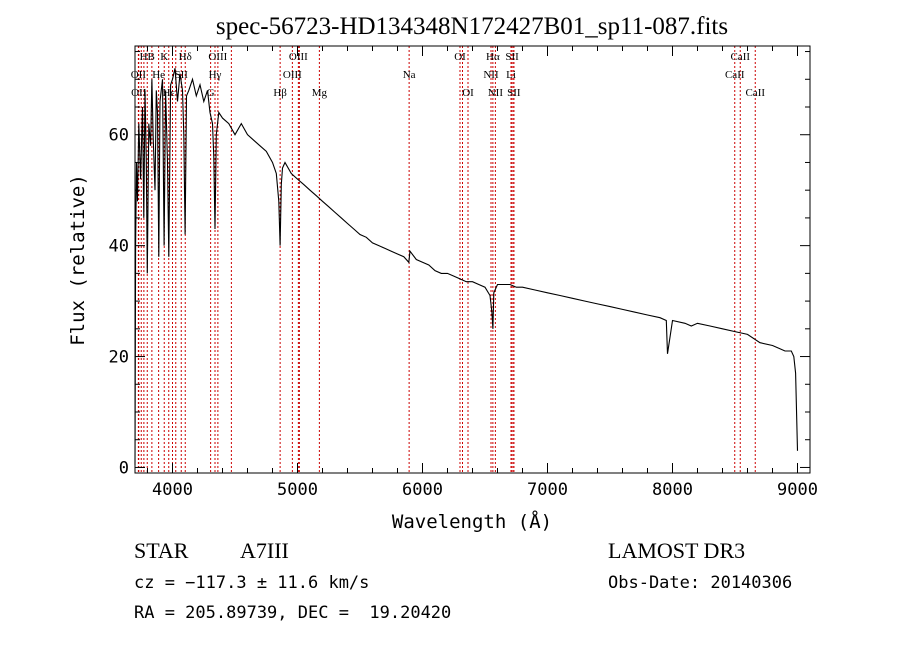  What do you see at coordinates (139, 93) in the screenshot?
I see `line-label: OII` at bounding box center [139, 93].